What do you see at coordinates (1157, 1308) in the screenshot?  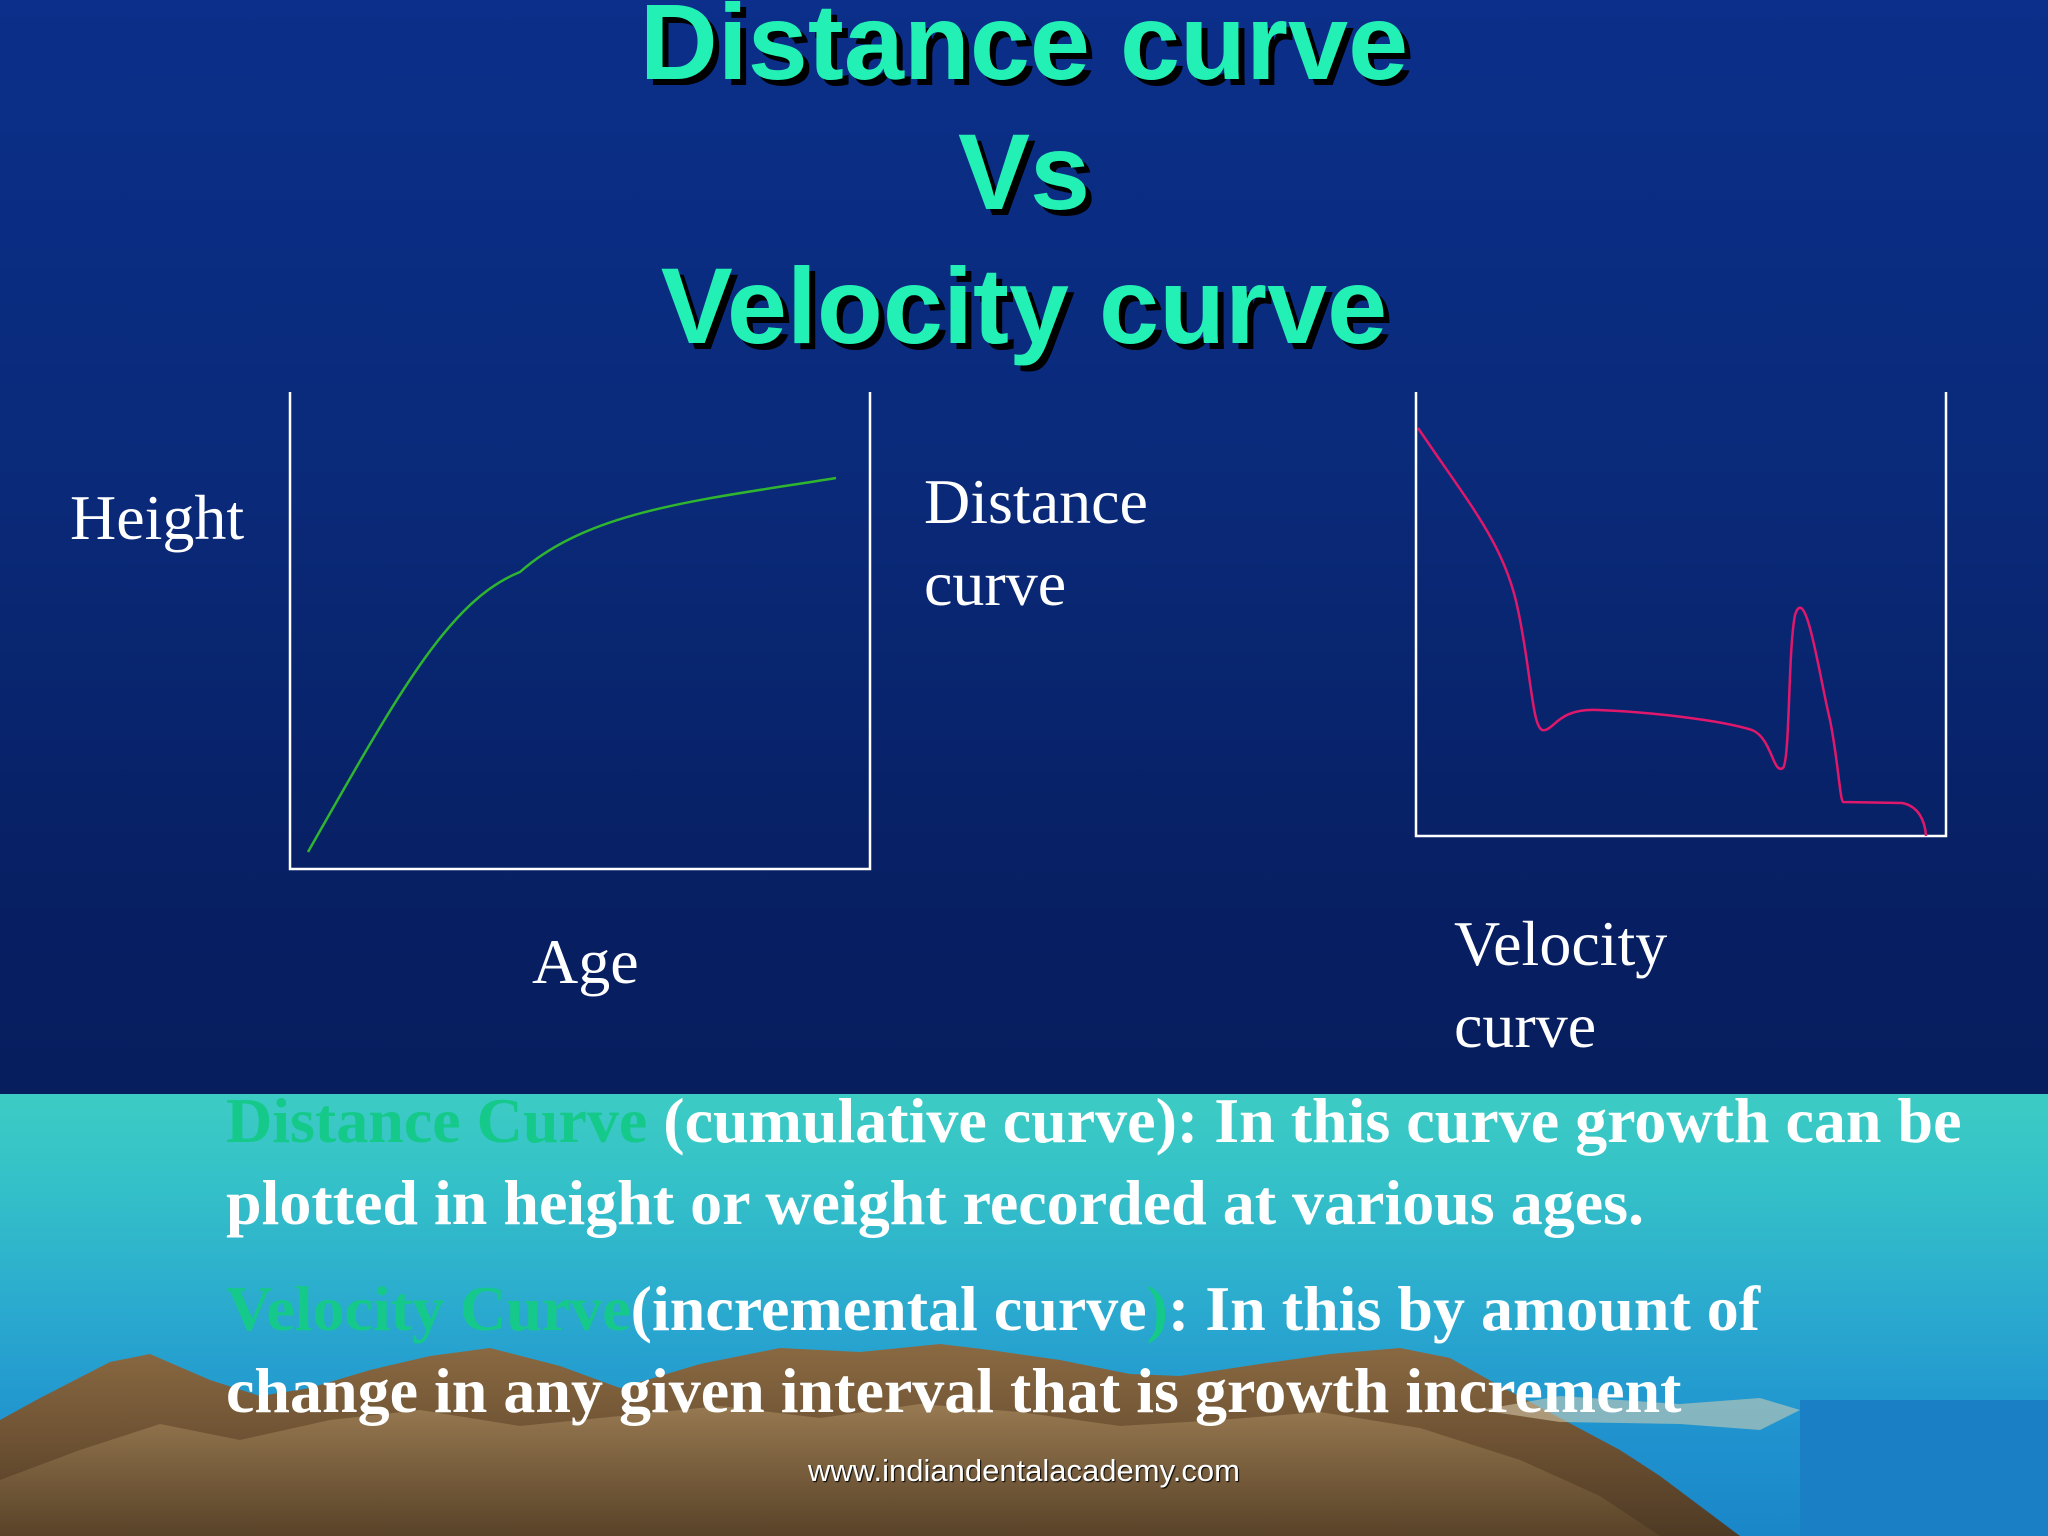 I see `velocity-curve-closing-paren: )` at bounding box center [1157, 1308].